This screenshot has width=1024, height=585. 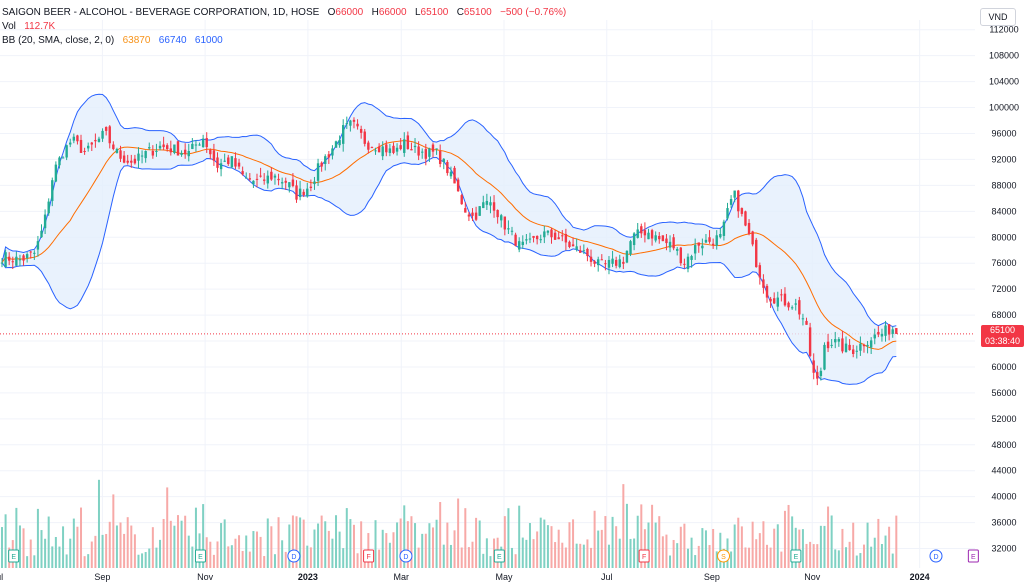 I want to click on event-marker-letter: E, so click(x=796, y=557).